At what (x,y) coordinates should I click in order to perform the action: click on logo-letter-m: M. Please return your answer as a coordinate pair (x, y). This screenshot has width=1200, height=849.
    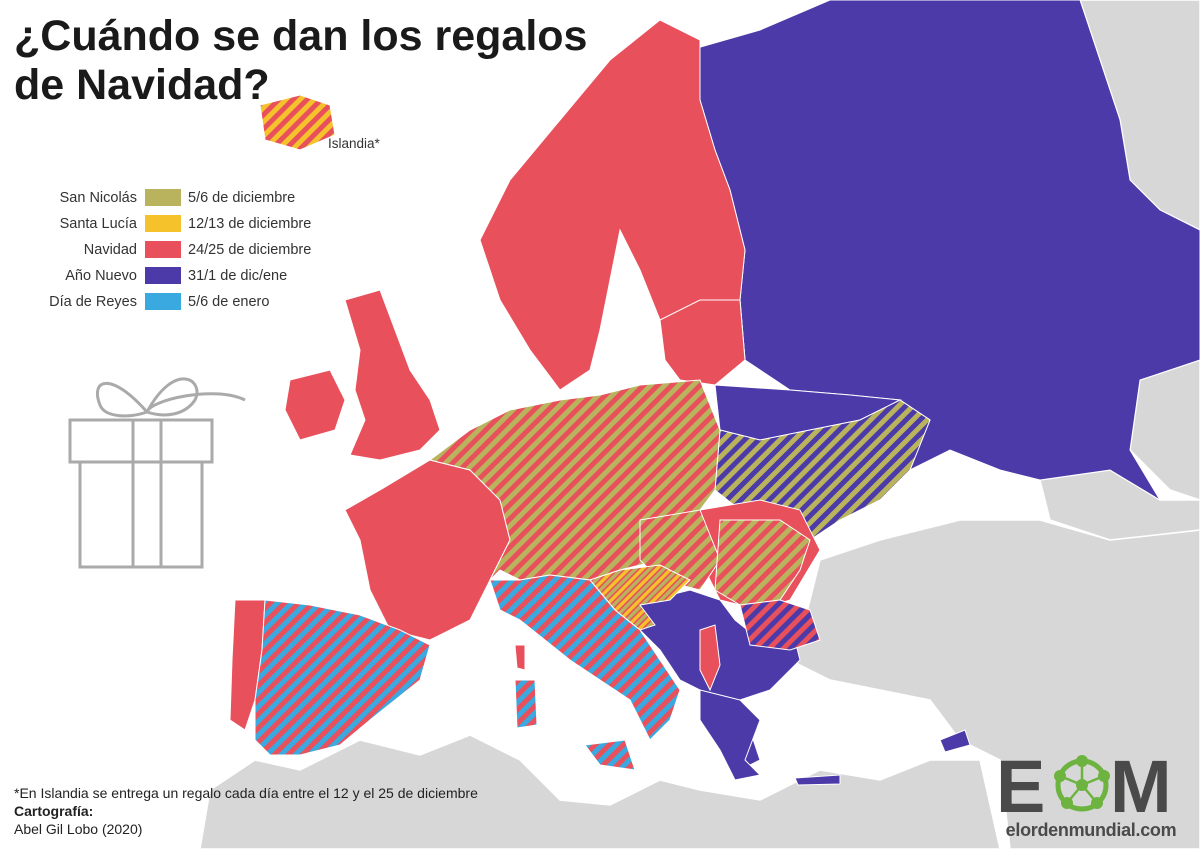
    Looking at the image, I should click on (1141, 785).